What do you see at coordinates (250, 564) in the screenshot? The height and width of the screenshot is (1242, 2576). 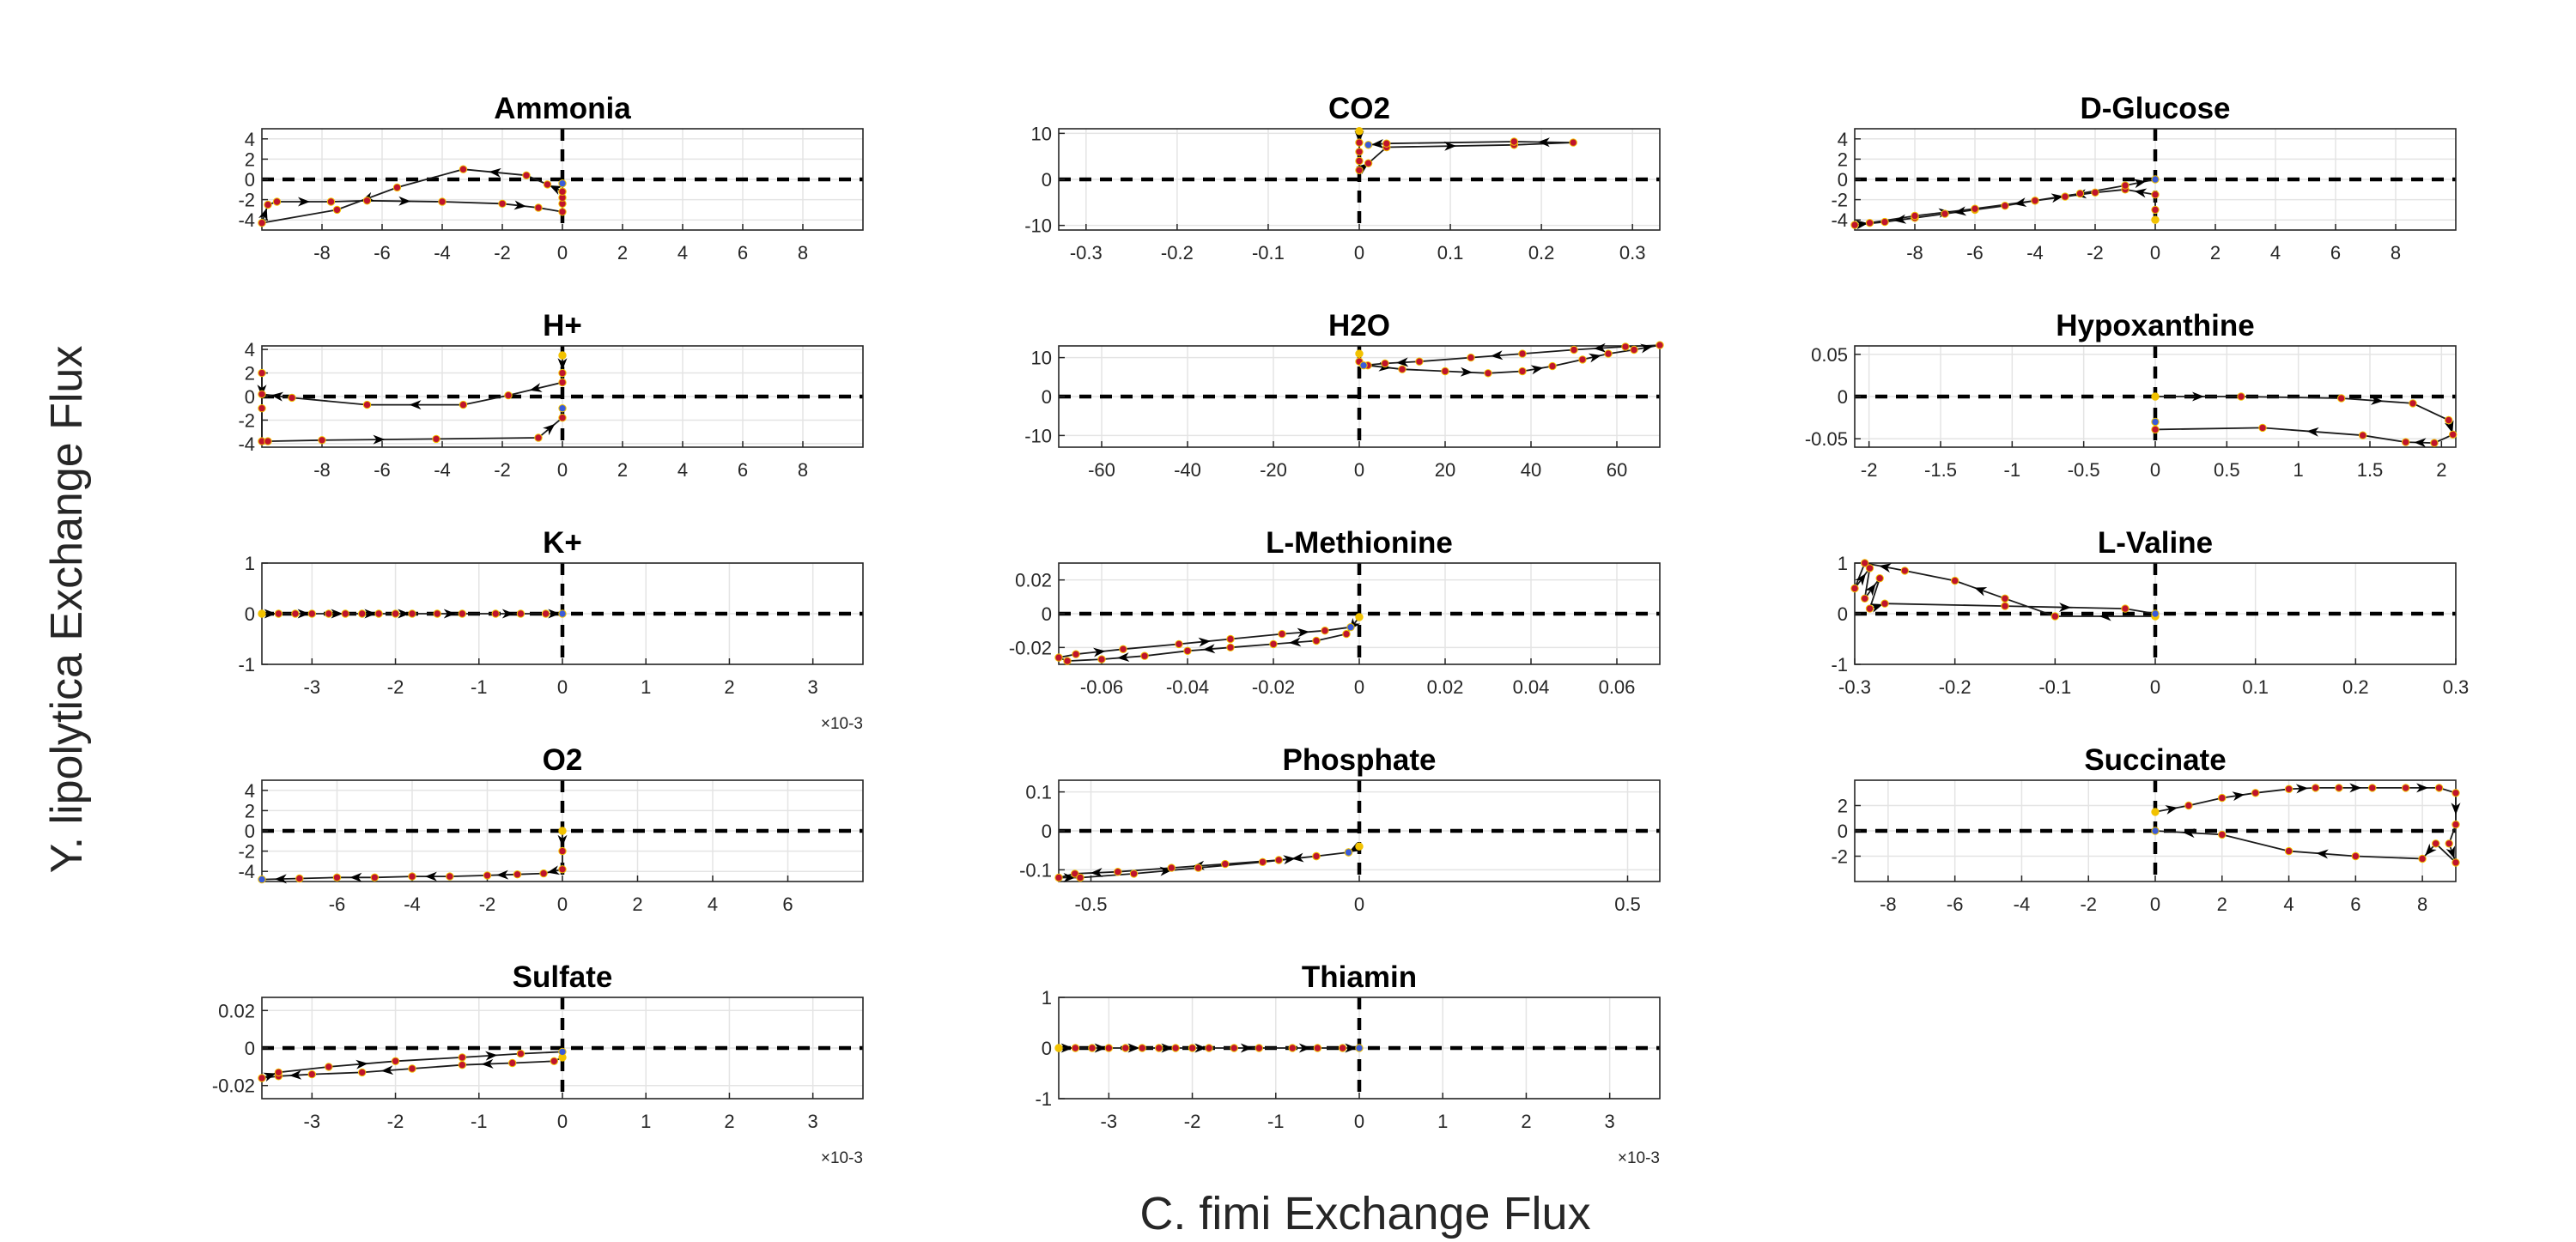 I see `y-tick-label: 1` at bounding box center [250, 564].